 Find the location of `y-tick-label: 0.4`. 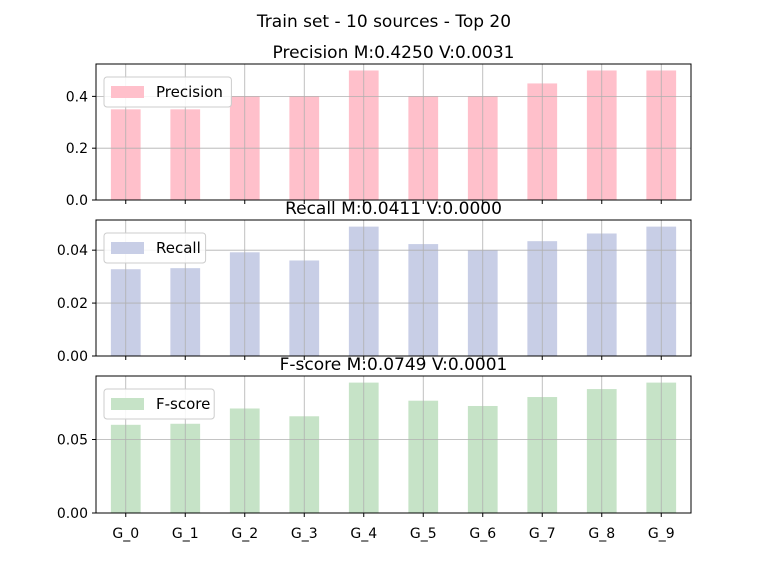

y-tick-label: 0.4 is located at coordinates (77, 97).